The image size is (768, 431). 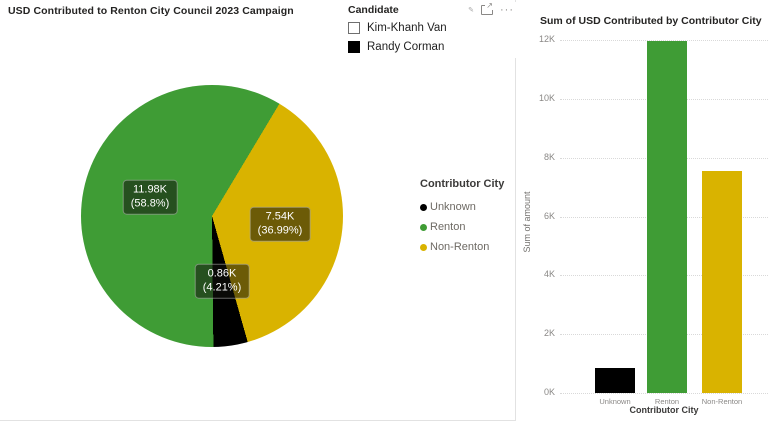 I want to click on legend-item-label: Renton, so click(x=448, y=227).